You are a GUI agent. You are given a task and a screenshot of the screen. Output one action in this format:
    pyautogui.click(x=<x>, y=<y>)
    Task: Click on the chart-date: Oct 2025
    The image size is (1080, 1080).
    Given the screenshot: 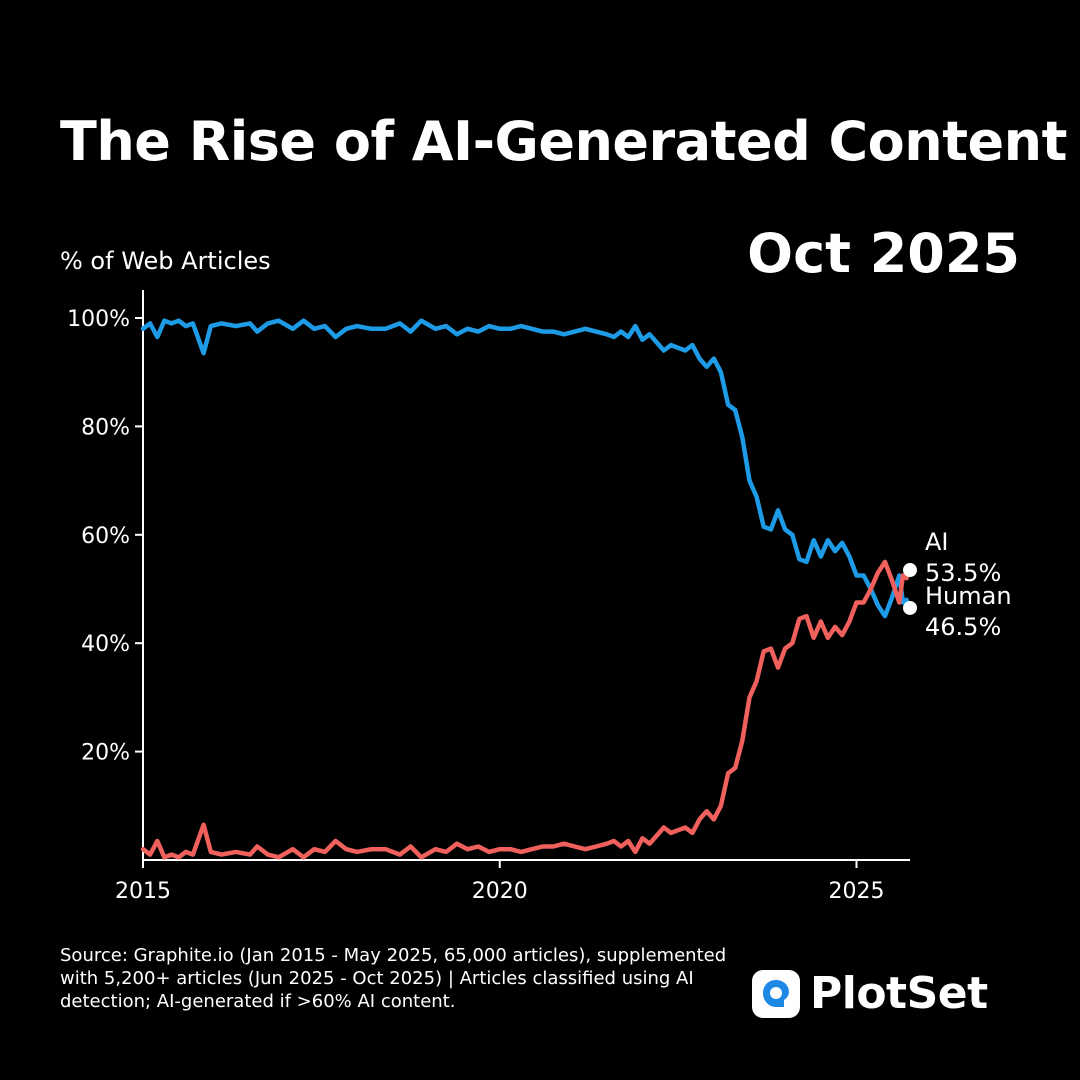 What is the action you would take?
    pyautogui.click(x=883, y=253)
    